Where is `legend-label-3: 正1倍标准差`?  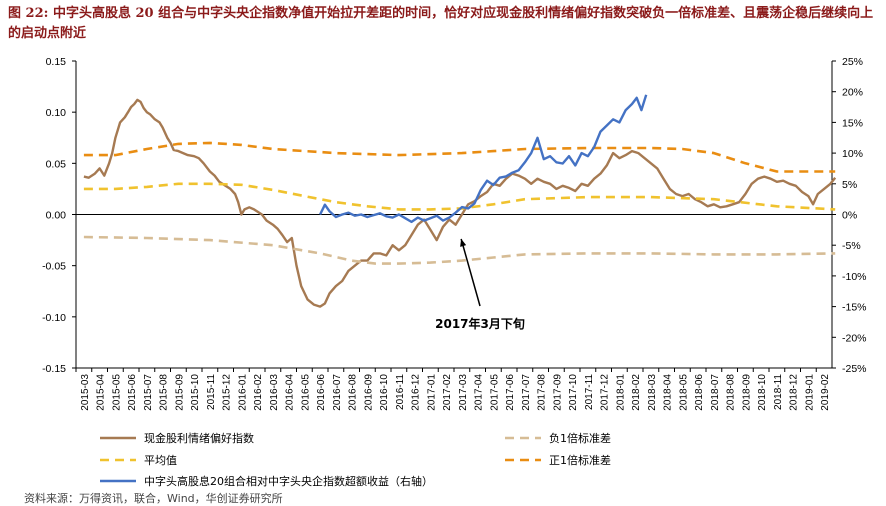
legend-label-3: 正1倍标准差 is located at coordinates (580, 460).